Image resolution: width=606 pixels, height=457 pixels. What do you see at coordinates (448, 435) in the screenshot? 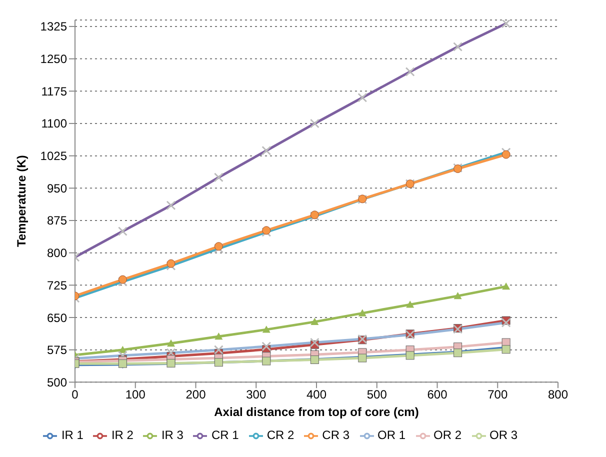
I see `legend-label: OR 2` at bounding box center [448, 435].